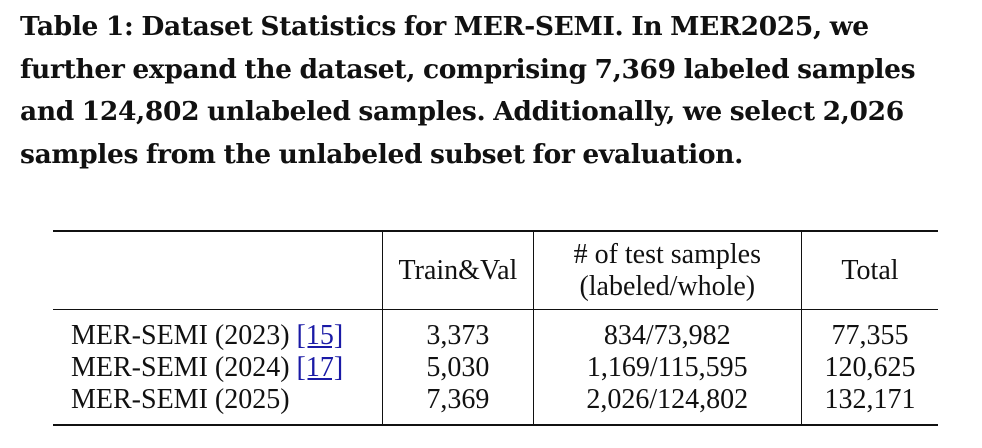  What do you see at coordinates (667, 254) in the screenshot?
I see `header-test-samples-line1: # of test samples` at bounding box center [667, 254].